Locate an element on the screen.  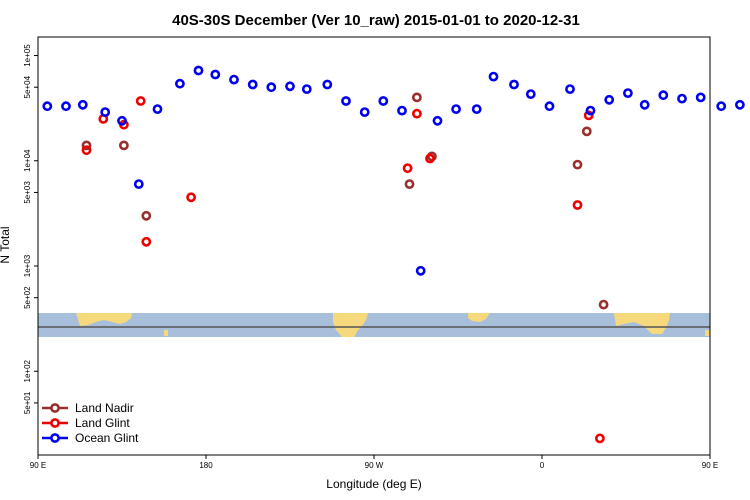
y-tick-label: 5e+03 is located at coordinates (27, 192).